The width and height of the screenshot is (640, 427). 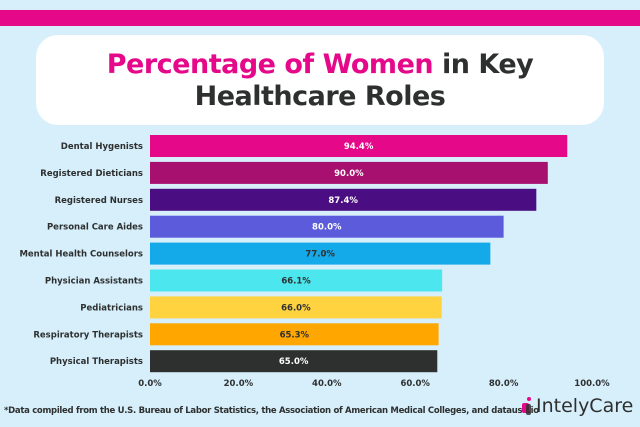 What do you see at coordinates (150, 384) in the screenshot?
I see `x-tick-label: 0.0%` at bounding box center [150, 384].